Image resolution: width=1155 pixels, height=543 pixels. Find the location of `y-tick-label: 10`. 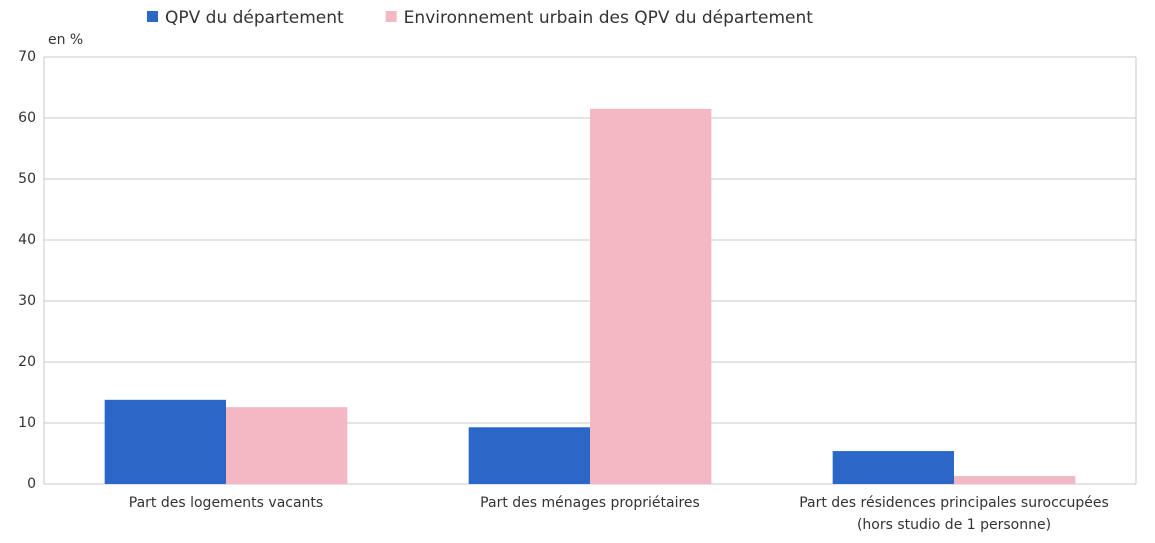

y-tick-label: 10 is located at coordinates (27, 423).